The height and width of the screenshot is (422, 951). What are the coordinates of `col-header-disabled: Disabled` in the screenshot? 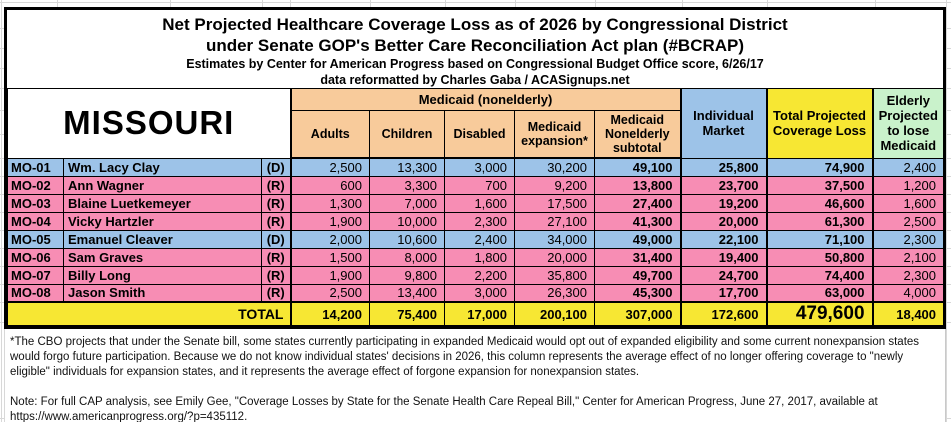 It's located at (479, 134).